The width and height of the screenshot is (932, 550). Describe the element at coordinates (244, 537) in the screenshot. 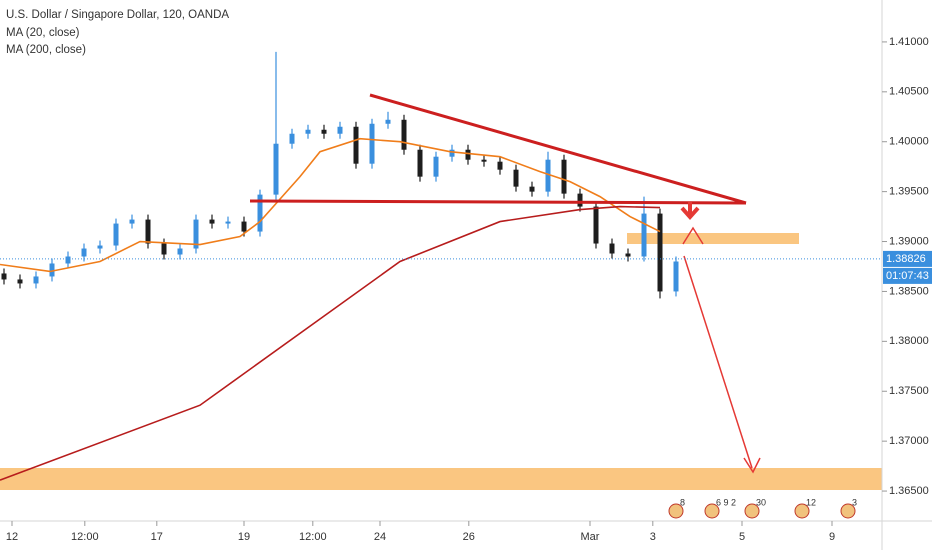

I see `x-tick-label: 19` at that location.